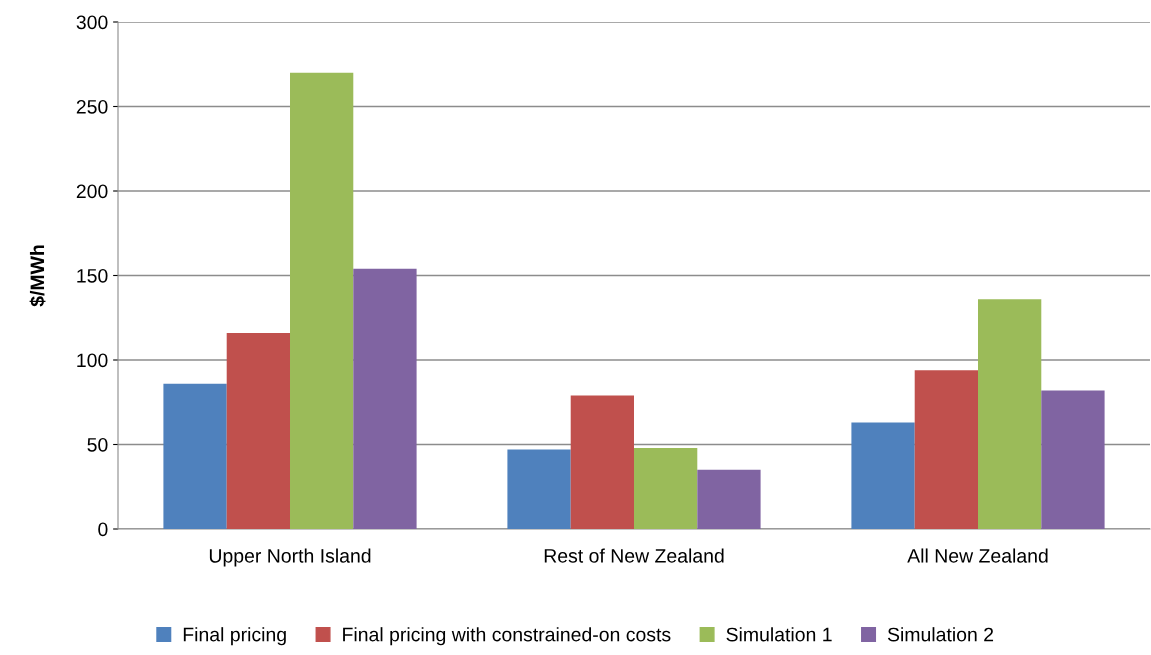 Image resolution: width=1151 pixels, height=655 pixels. I want to click on legend-label: Final pricing, so click(234, 636).